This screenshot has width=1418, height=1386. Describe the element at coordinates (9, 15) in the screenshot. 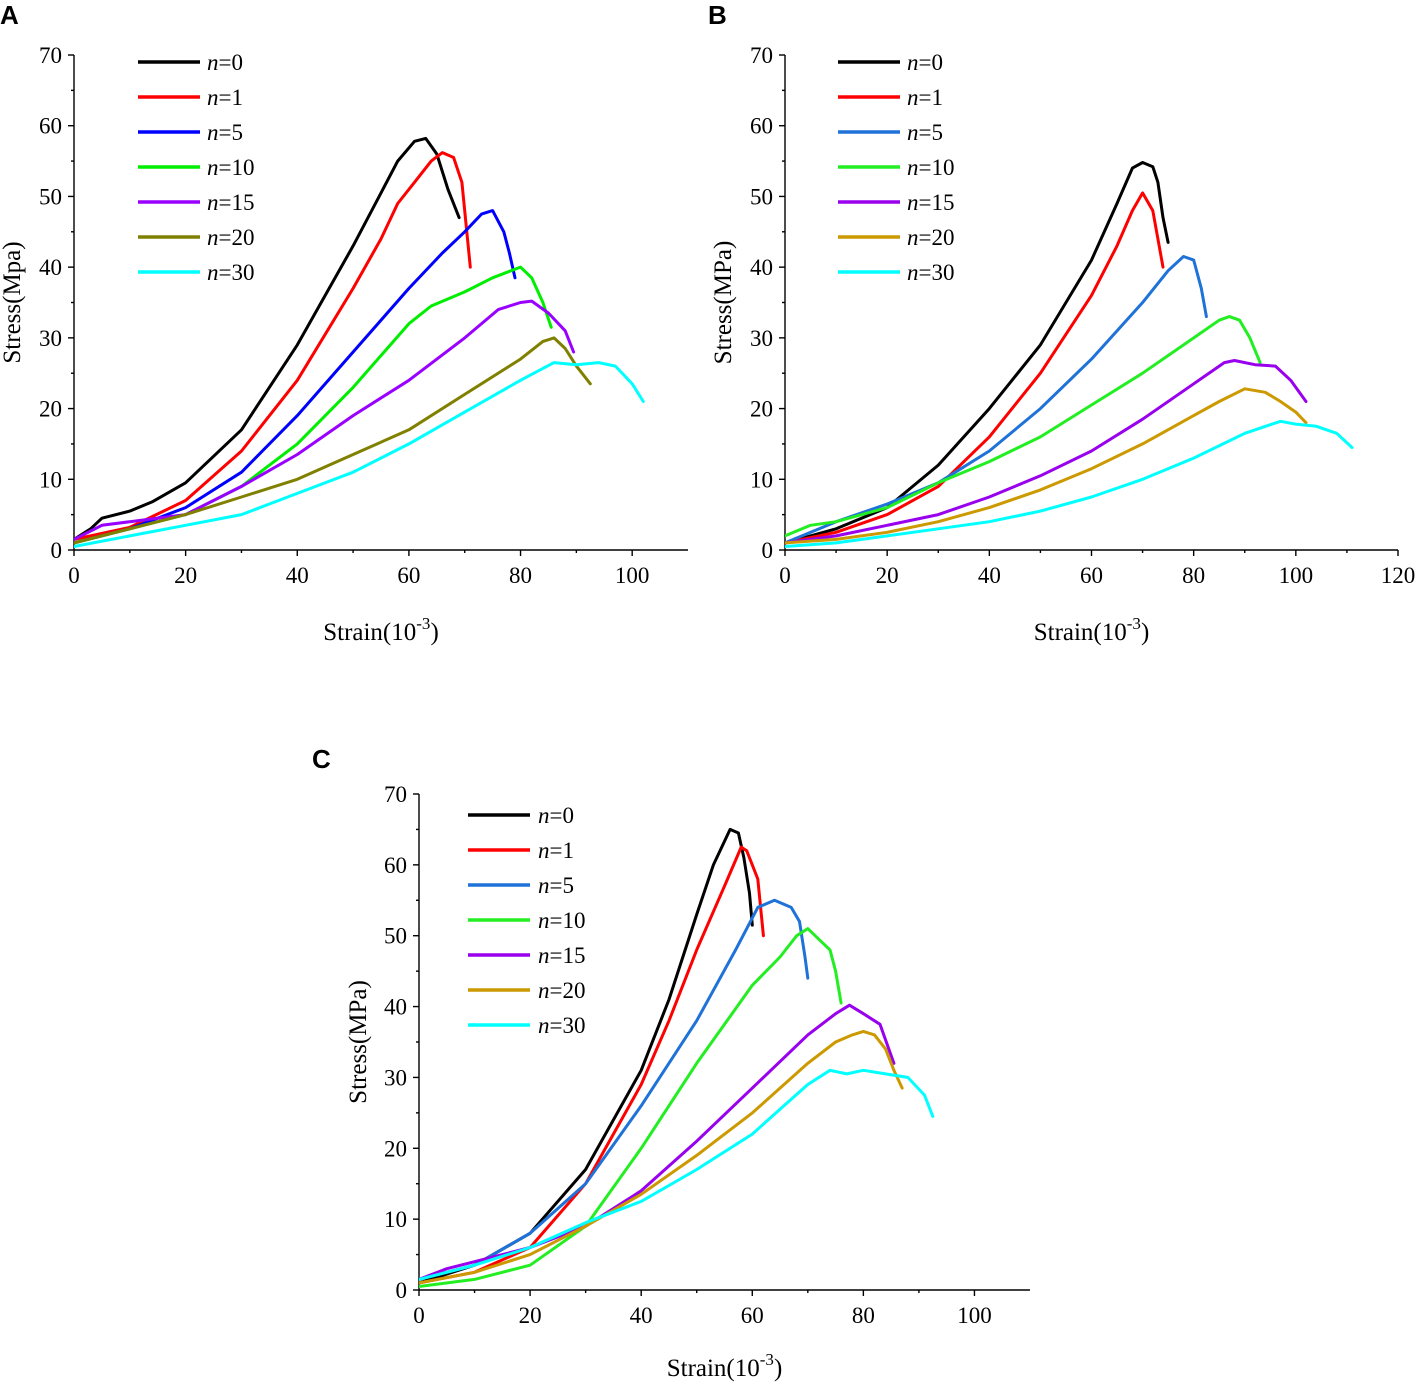

I see `panel-letter: A` at that location.